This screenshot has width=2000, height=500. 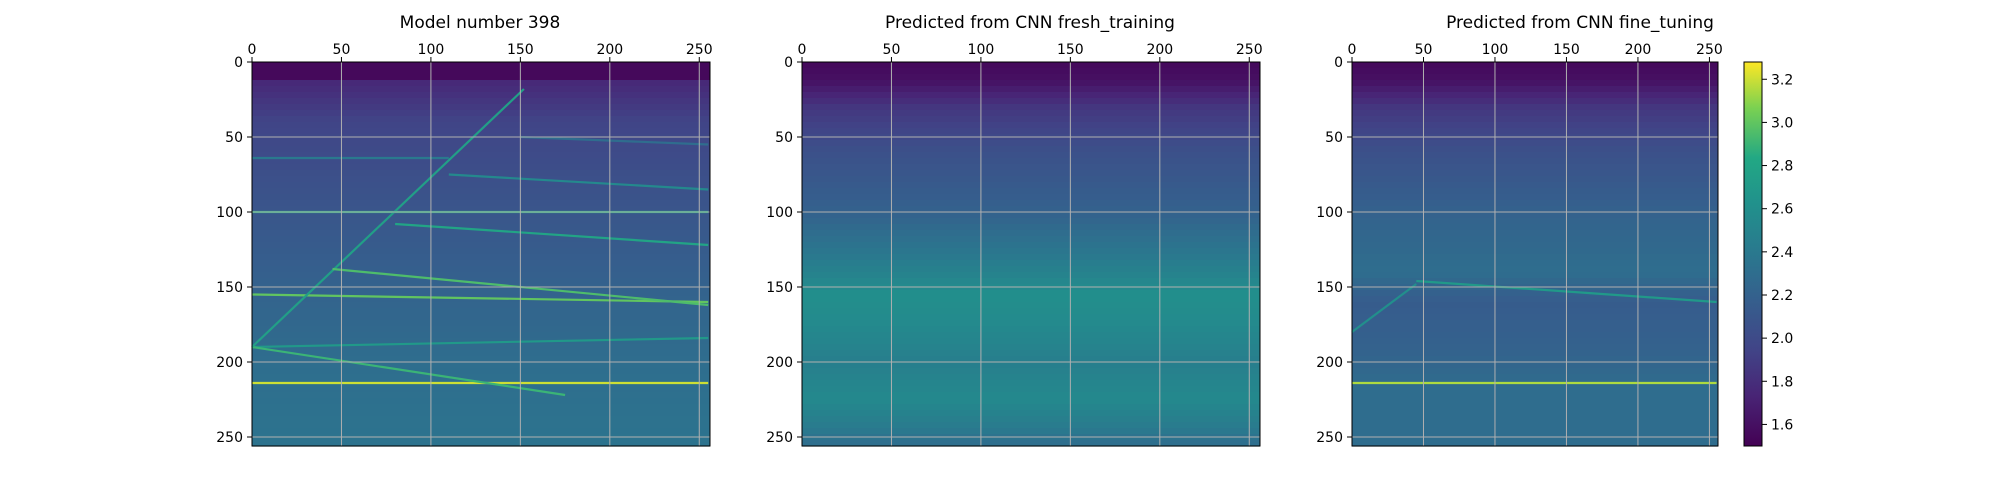 I want to click on panel-3-title: Predicted from CNN fine_tuning, so click(x=1580, y=23).